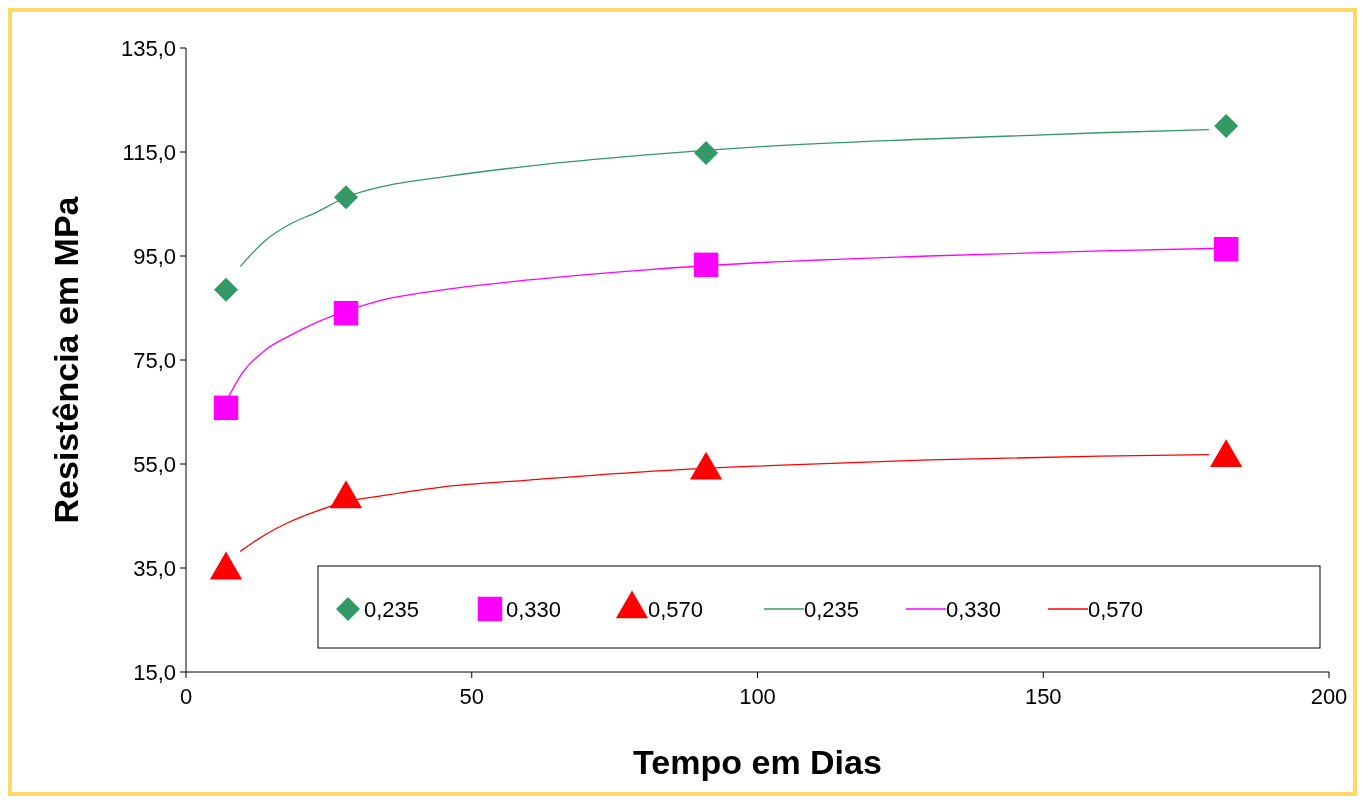 The height and width of the screenshot is (804, 1365). What do you see at coordinates (154, 360) in the screenshot?
I see `y-tick-label: 75,0` at bounding box center [154, 360].